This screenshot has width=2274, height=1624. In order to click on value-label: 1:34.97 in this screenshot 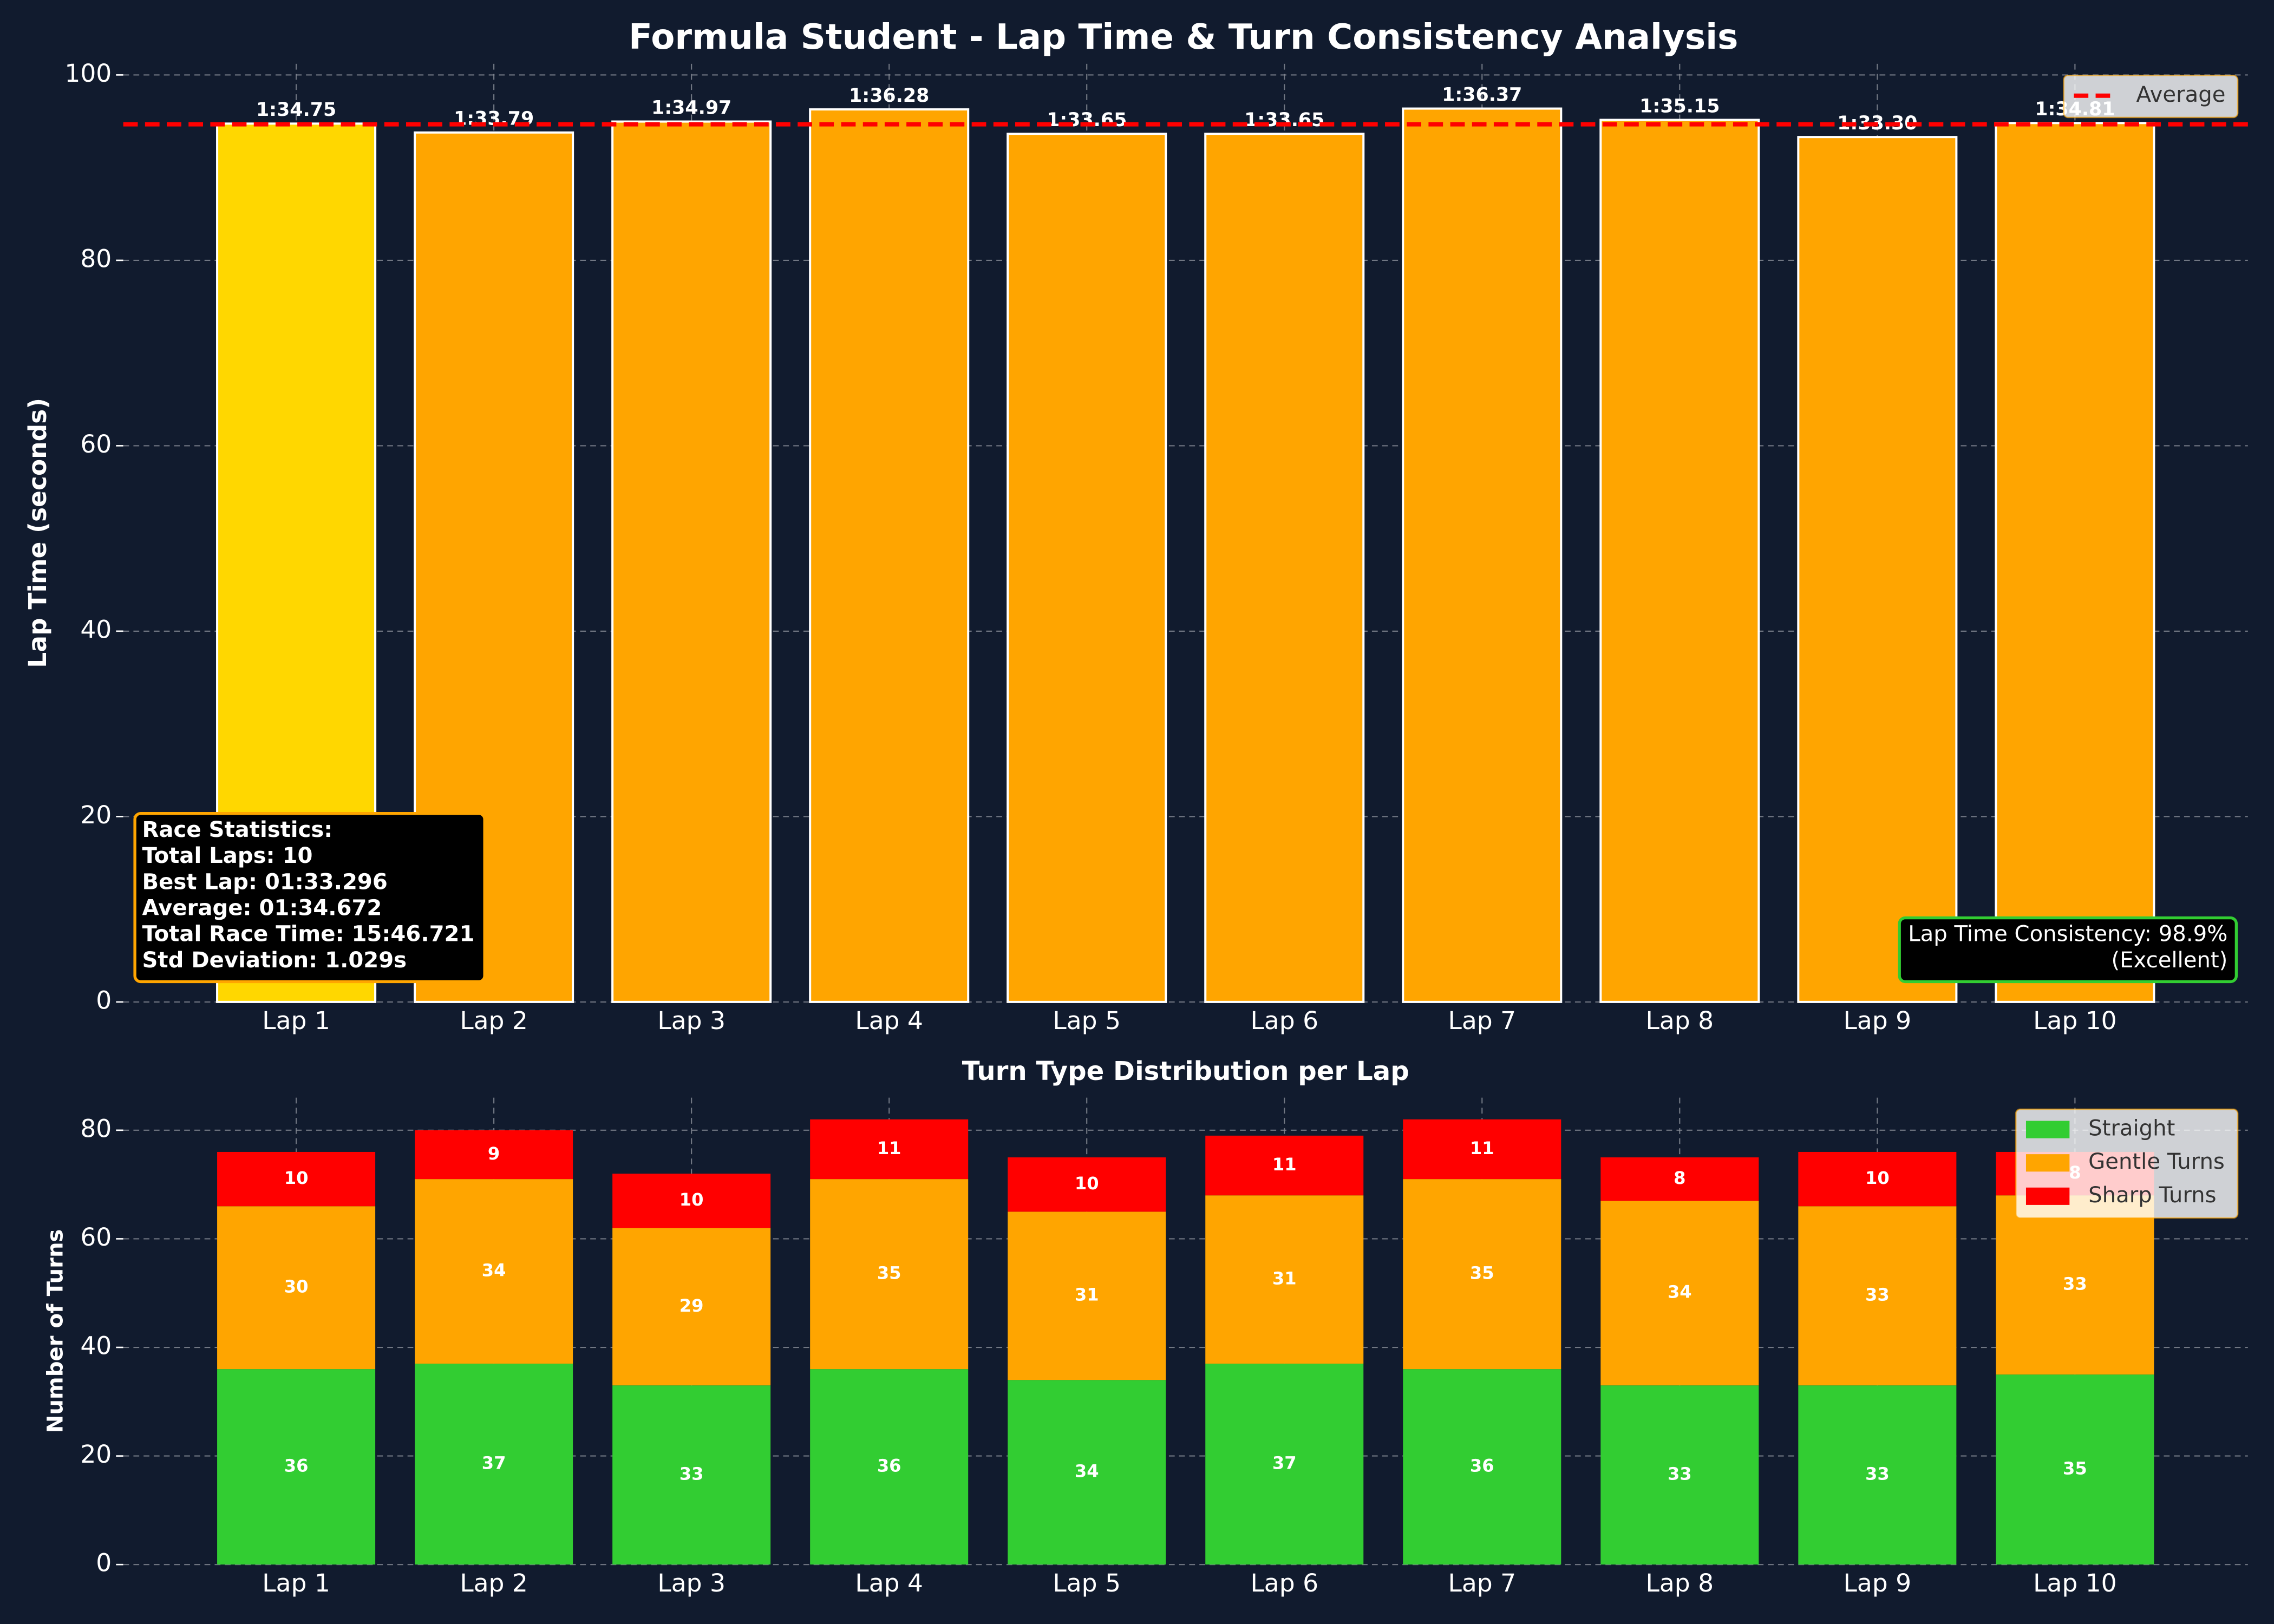, I will do `click(691, 108)`.